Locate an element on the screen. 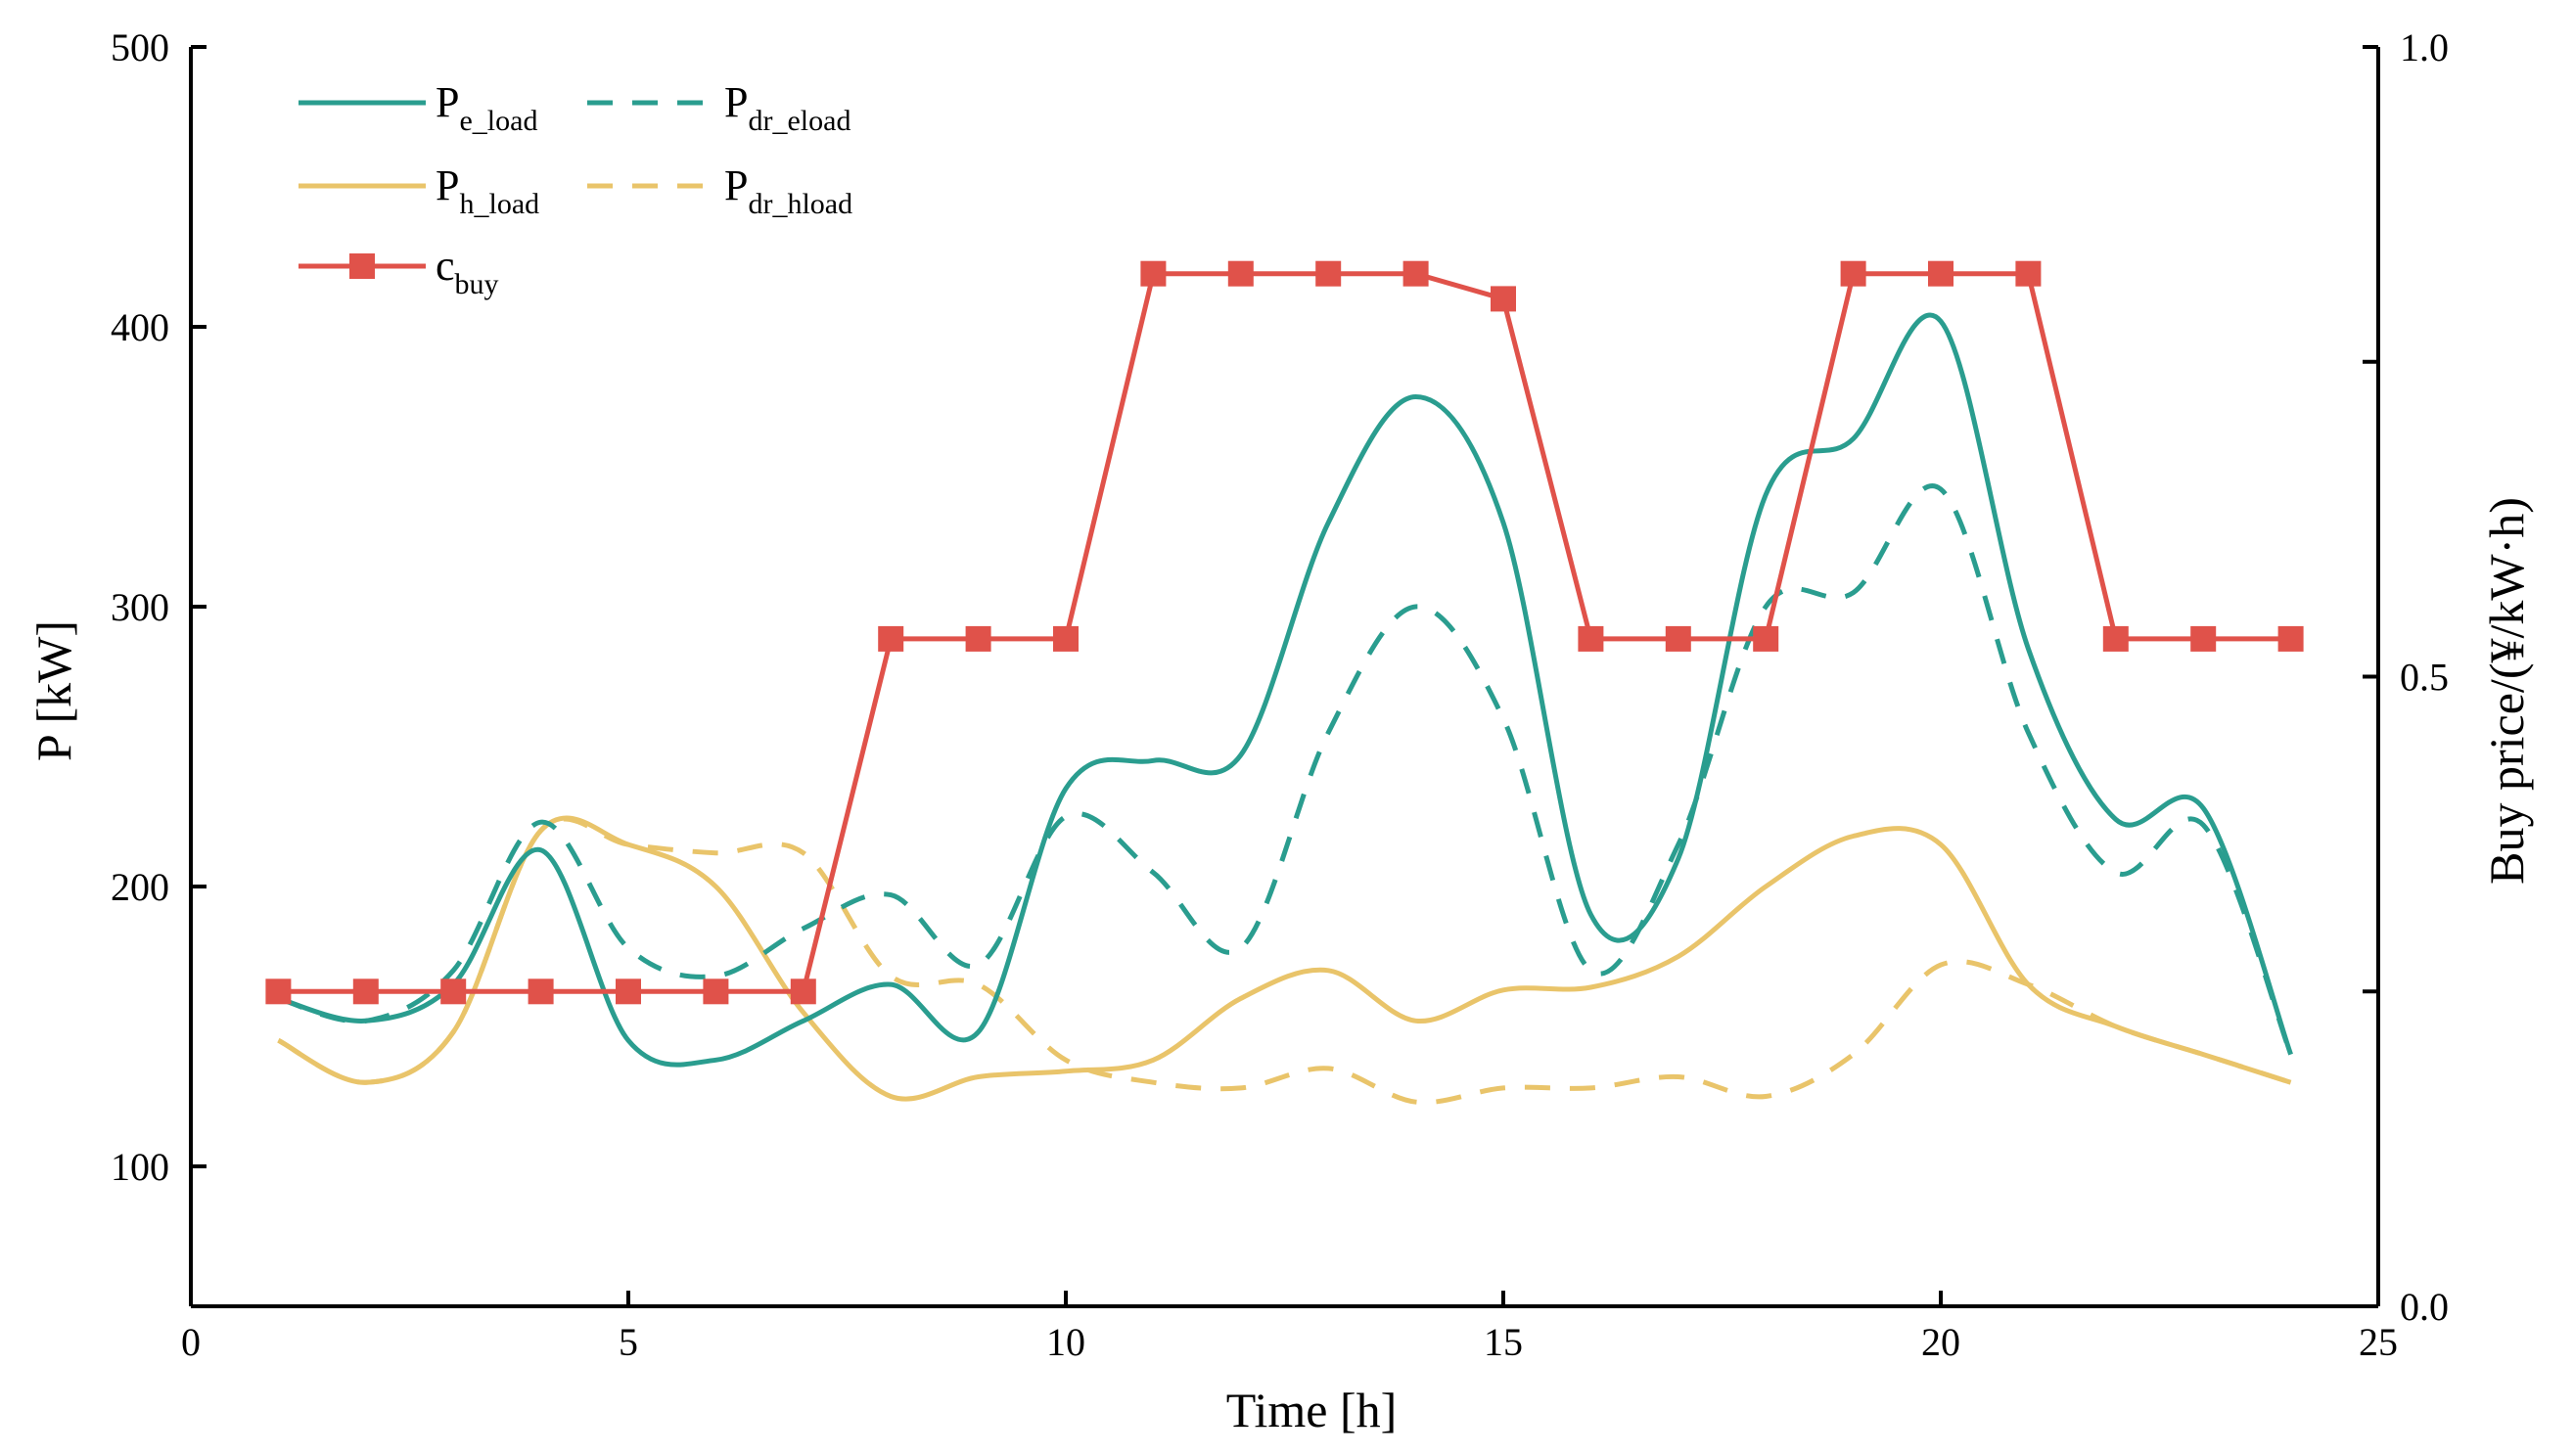  legend-label: Pdr_hload is located at coordinates (788, 190).